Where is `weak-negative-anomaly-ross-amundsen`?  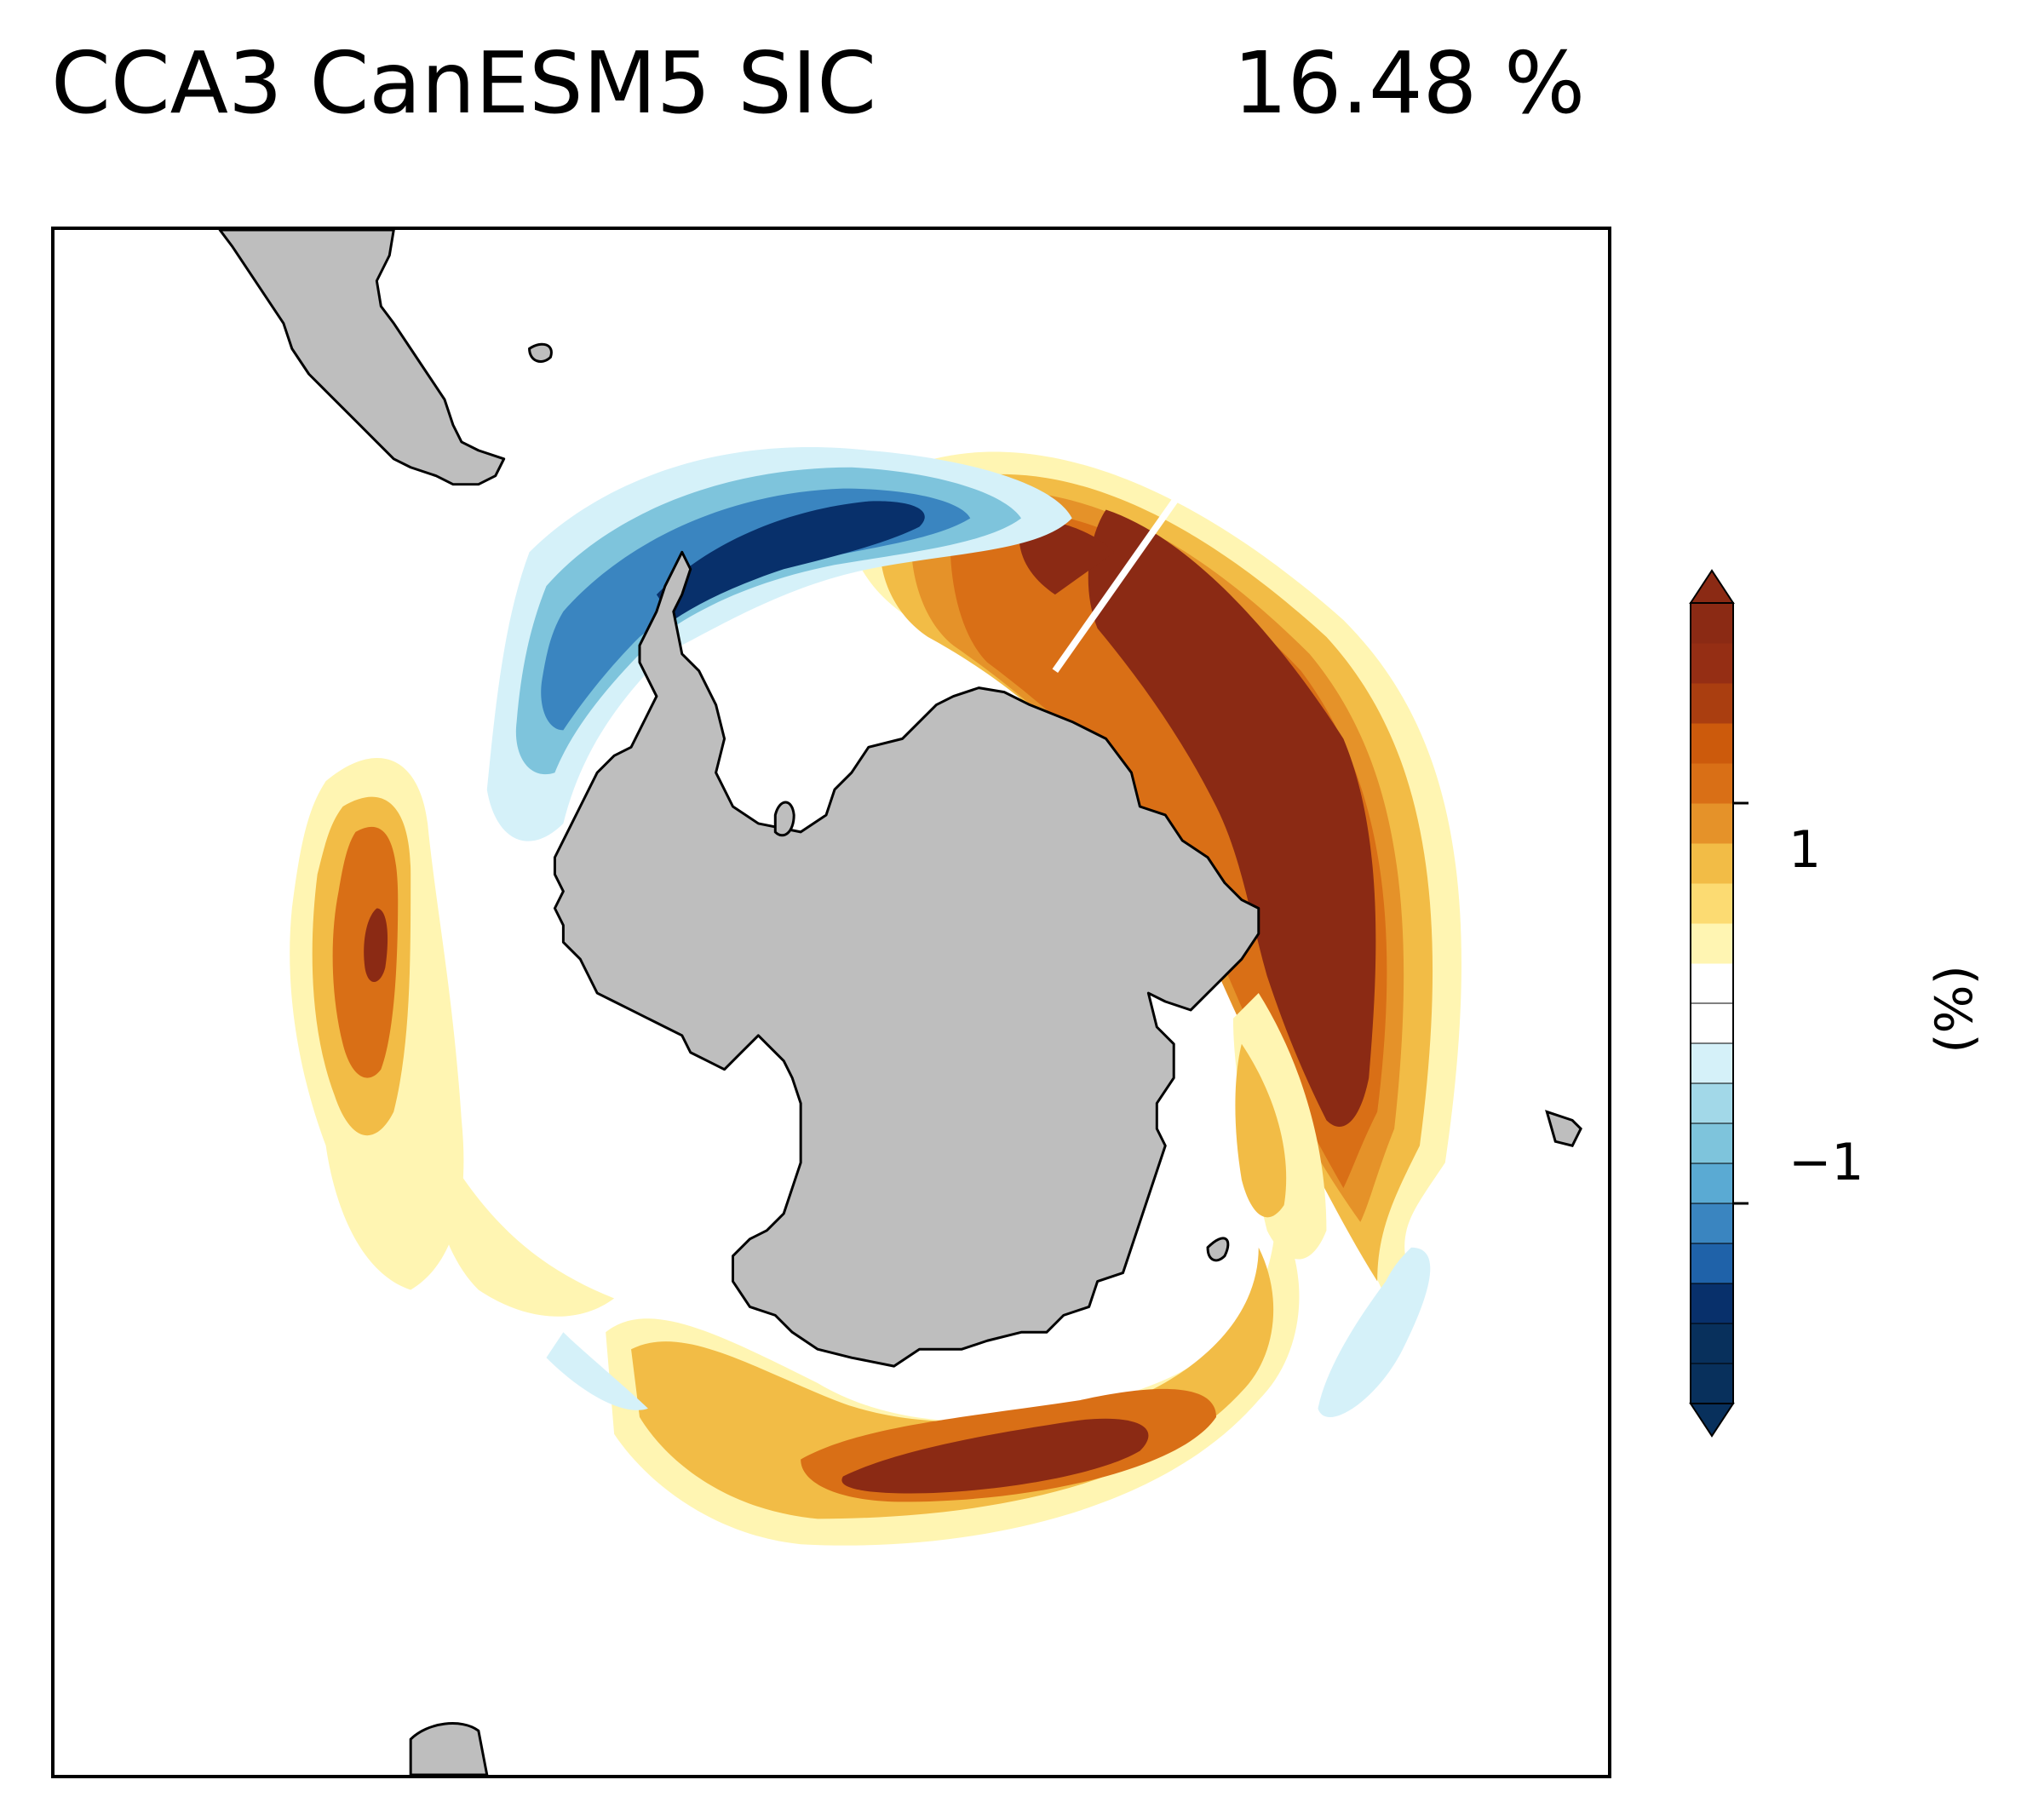 weak-negative-anomaly-ross-amundsen is located at coordinates (1374, 1332).